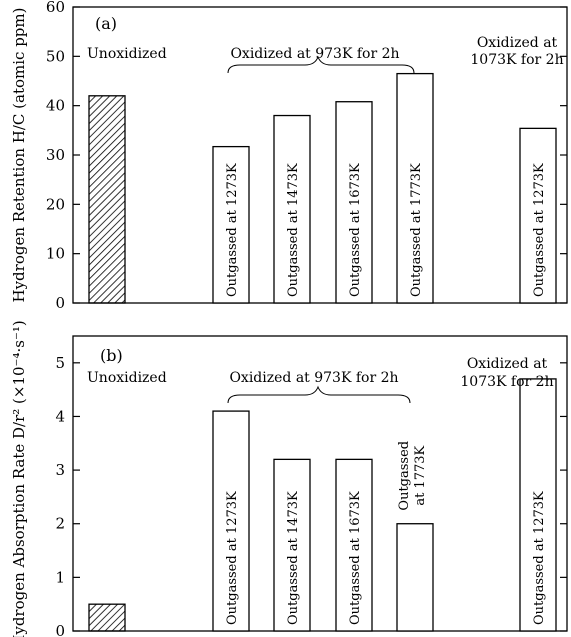 The height and width of the screenshot is (637, 571). Describe the element at coordinates (60, 577) in the screenshot. I see `y-tick-label: 1` at that location.